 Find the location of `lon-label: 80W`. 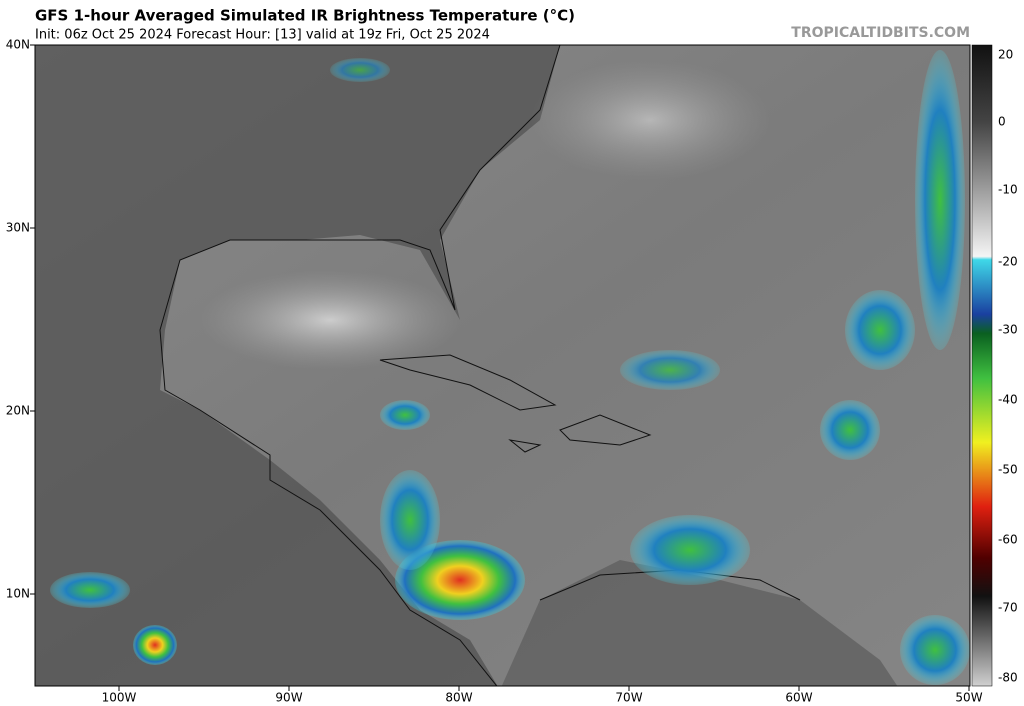

lon-label: 80W is located at coordinates (458, 698).